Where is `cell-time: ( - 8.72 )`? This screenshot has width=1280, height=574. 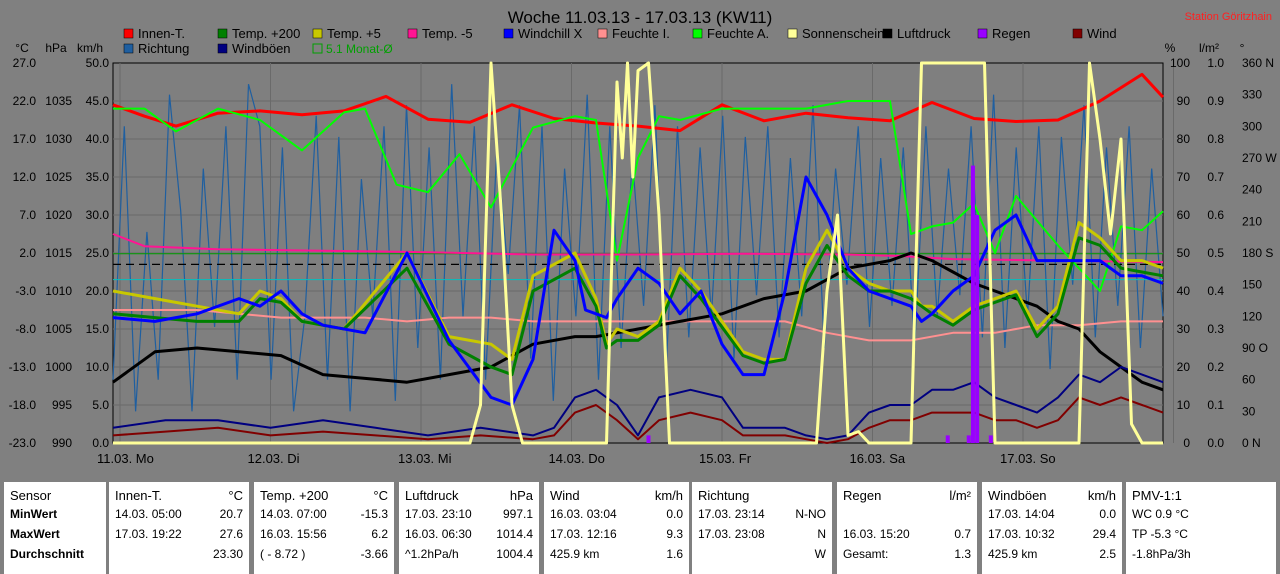 cell-time: ( - 8.72 ) is located at coordinates (283, 554).